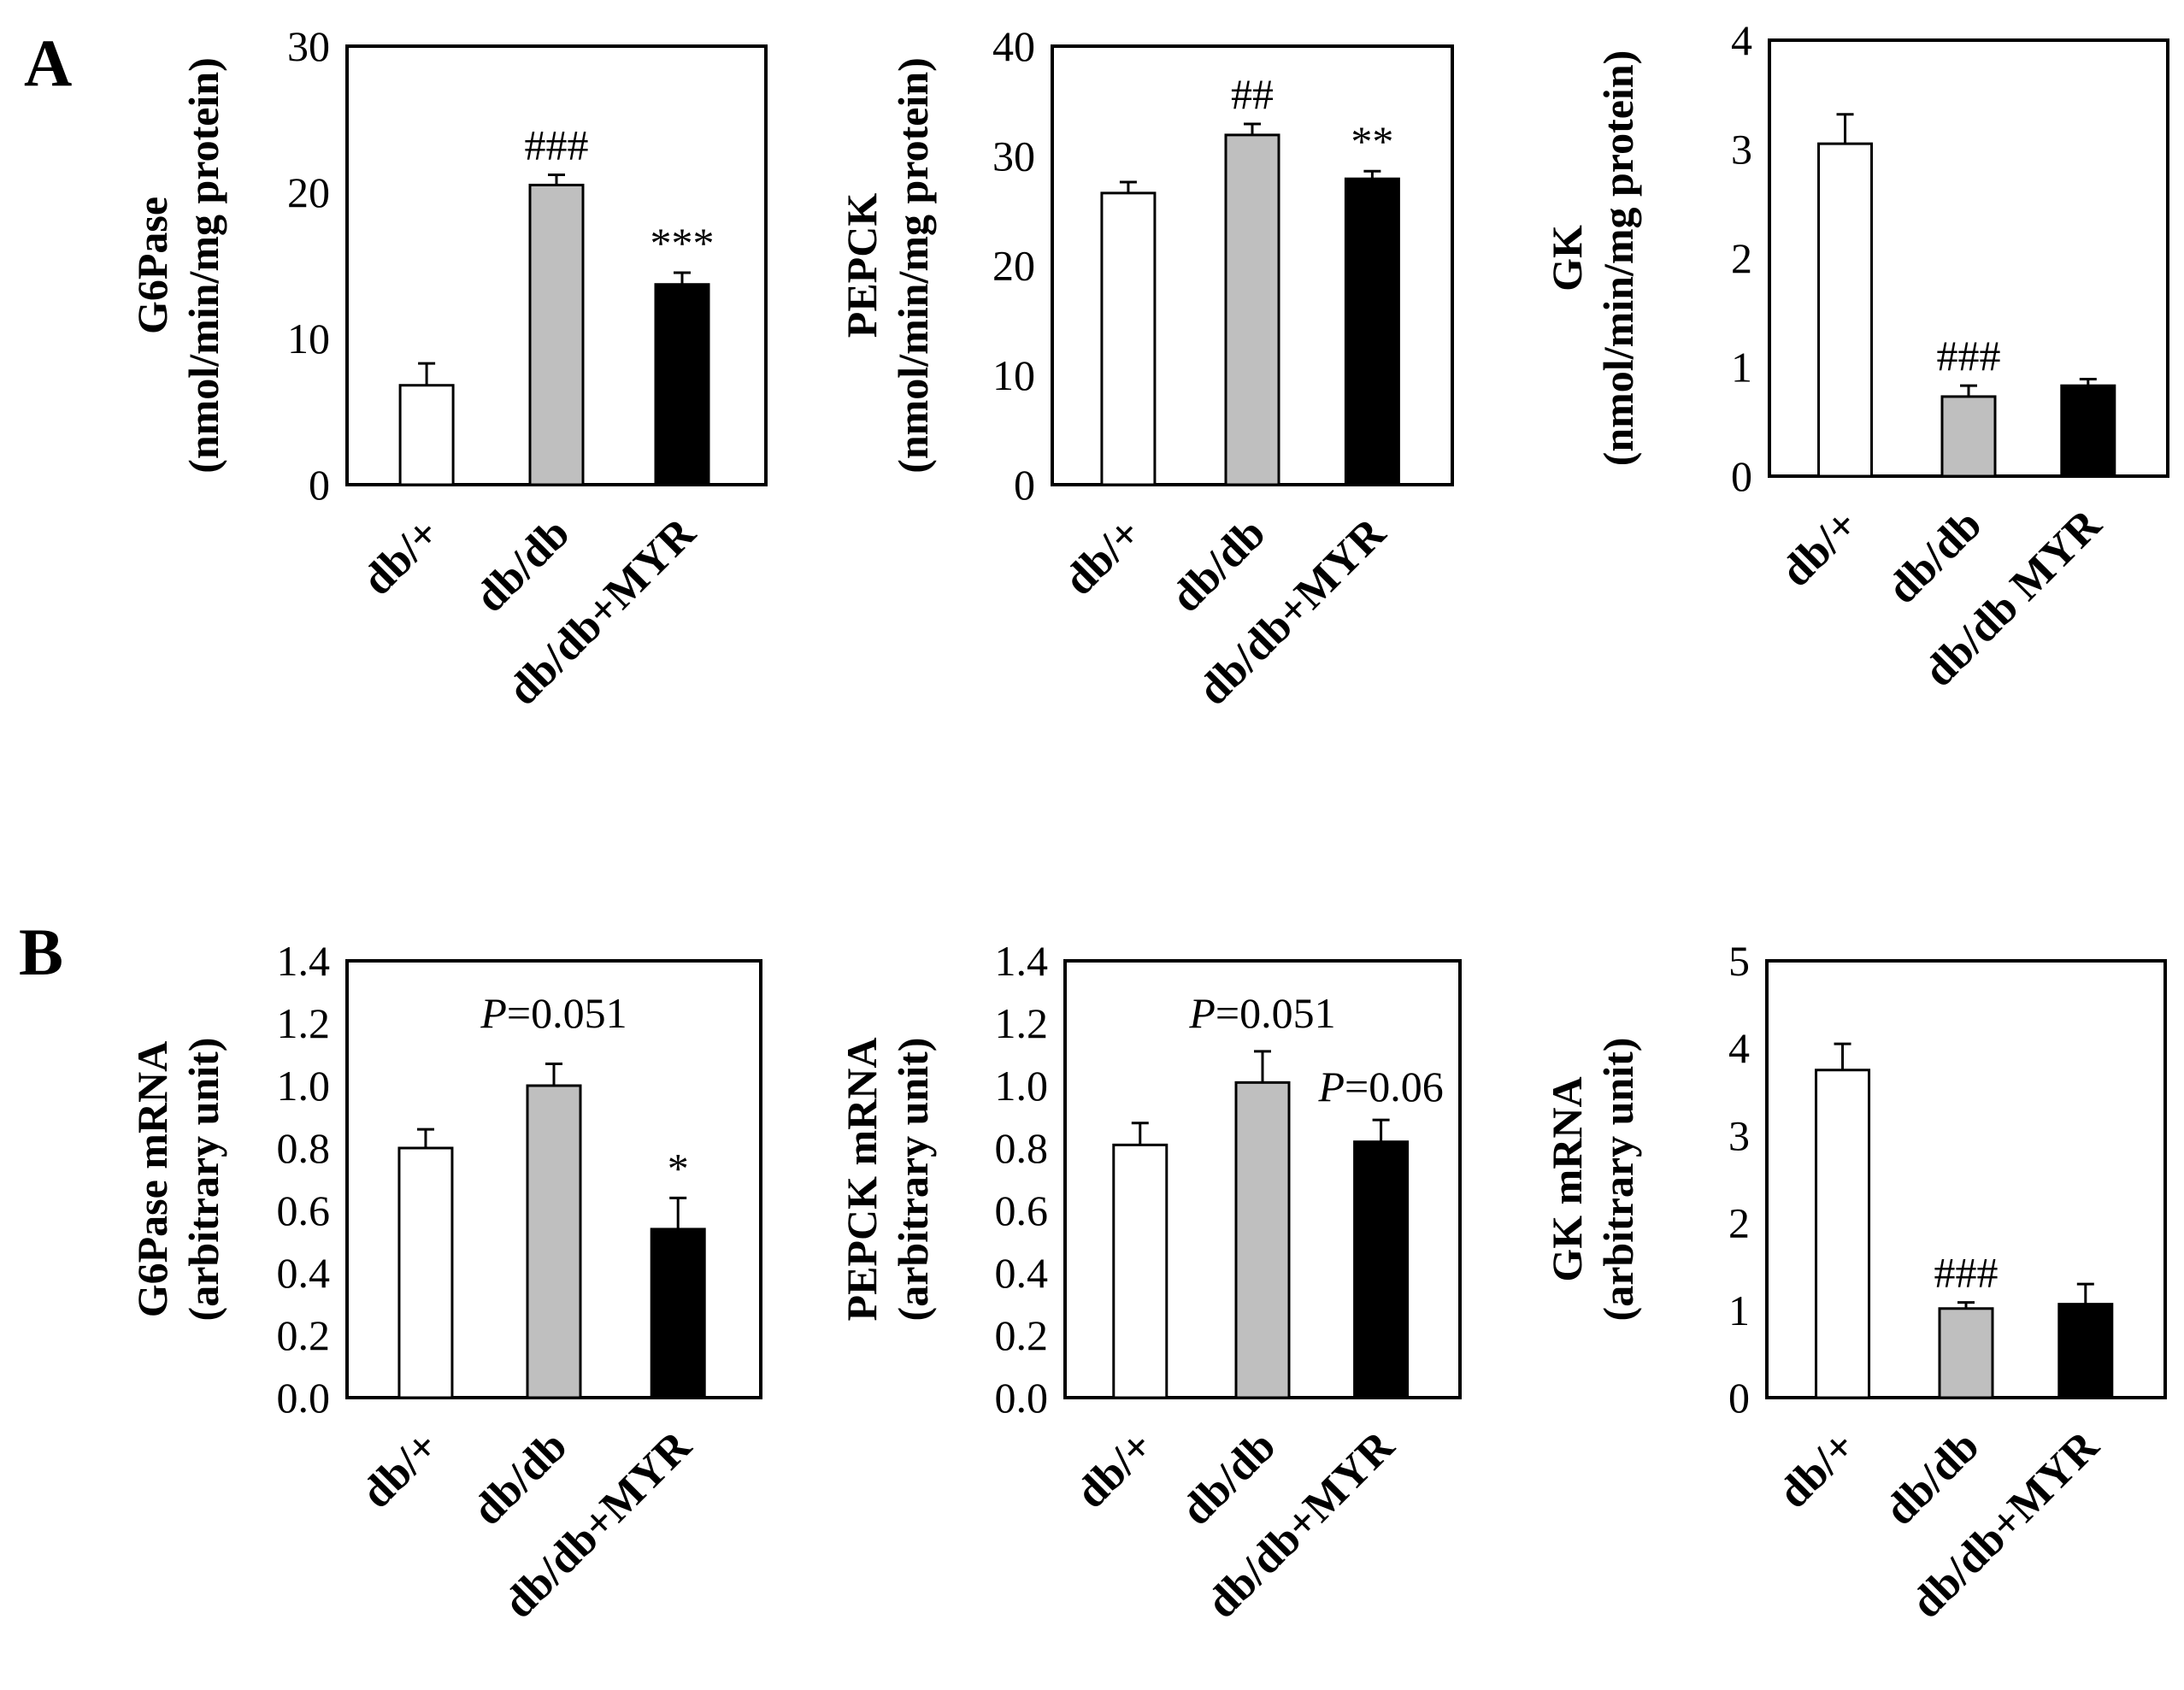  I want to click on p-value: =0.06, so click(1395, 1086).